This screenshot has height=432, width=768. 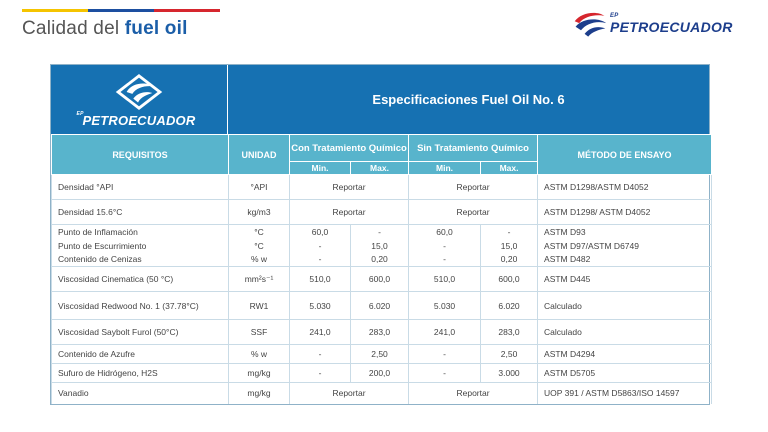 I want to click on unidad-cell: mm²s⁻¹, so click(x=259, y=279).